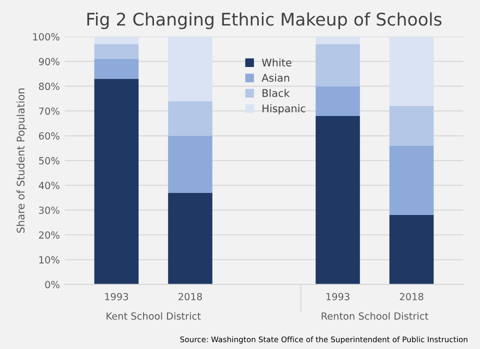  What do you see at coordinates (49, 210) in the screenshot?
I see `y-tick-label: 30%` at bounding box center [49, 210].